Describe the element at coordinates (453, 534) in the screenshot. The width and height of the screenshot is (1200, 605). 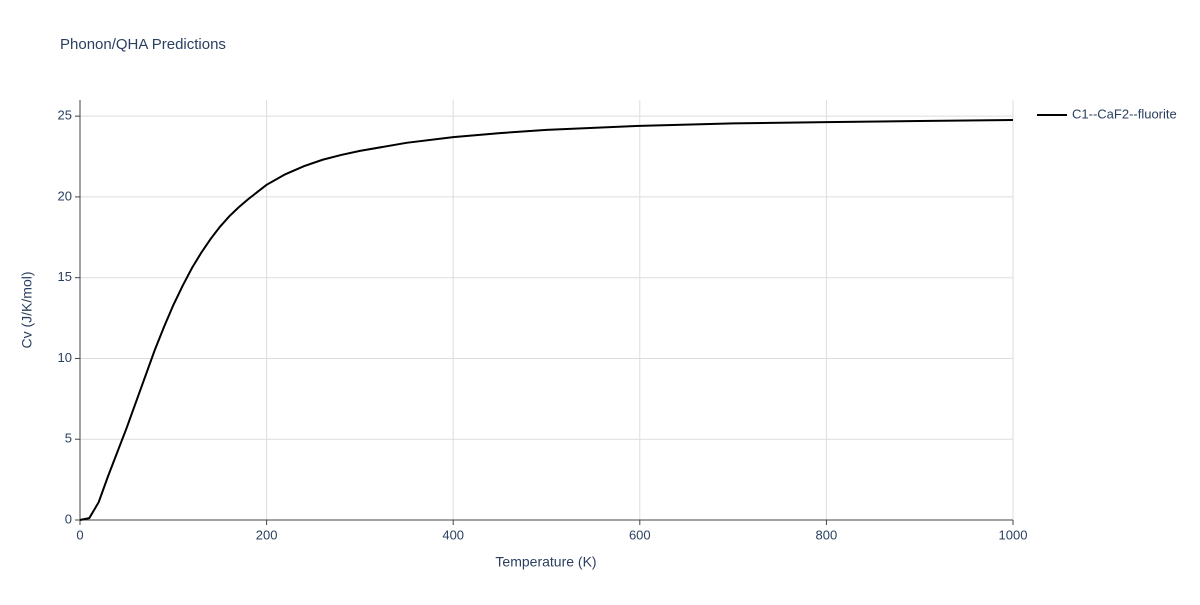
I see `x-tick-label: 400` at that location.